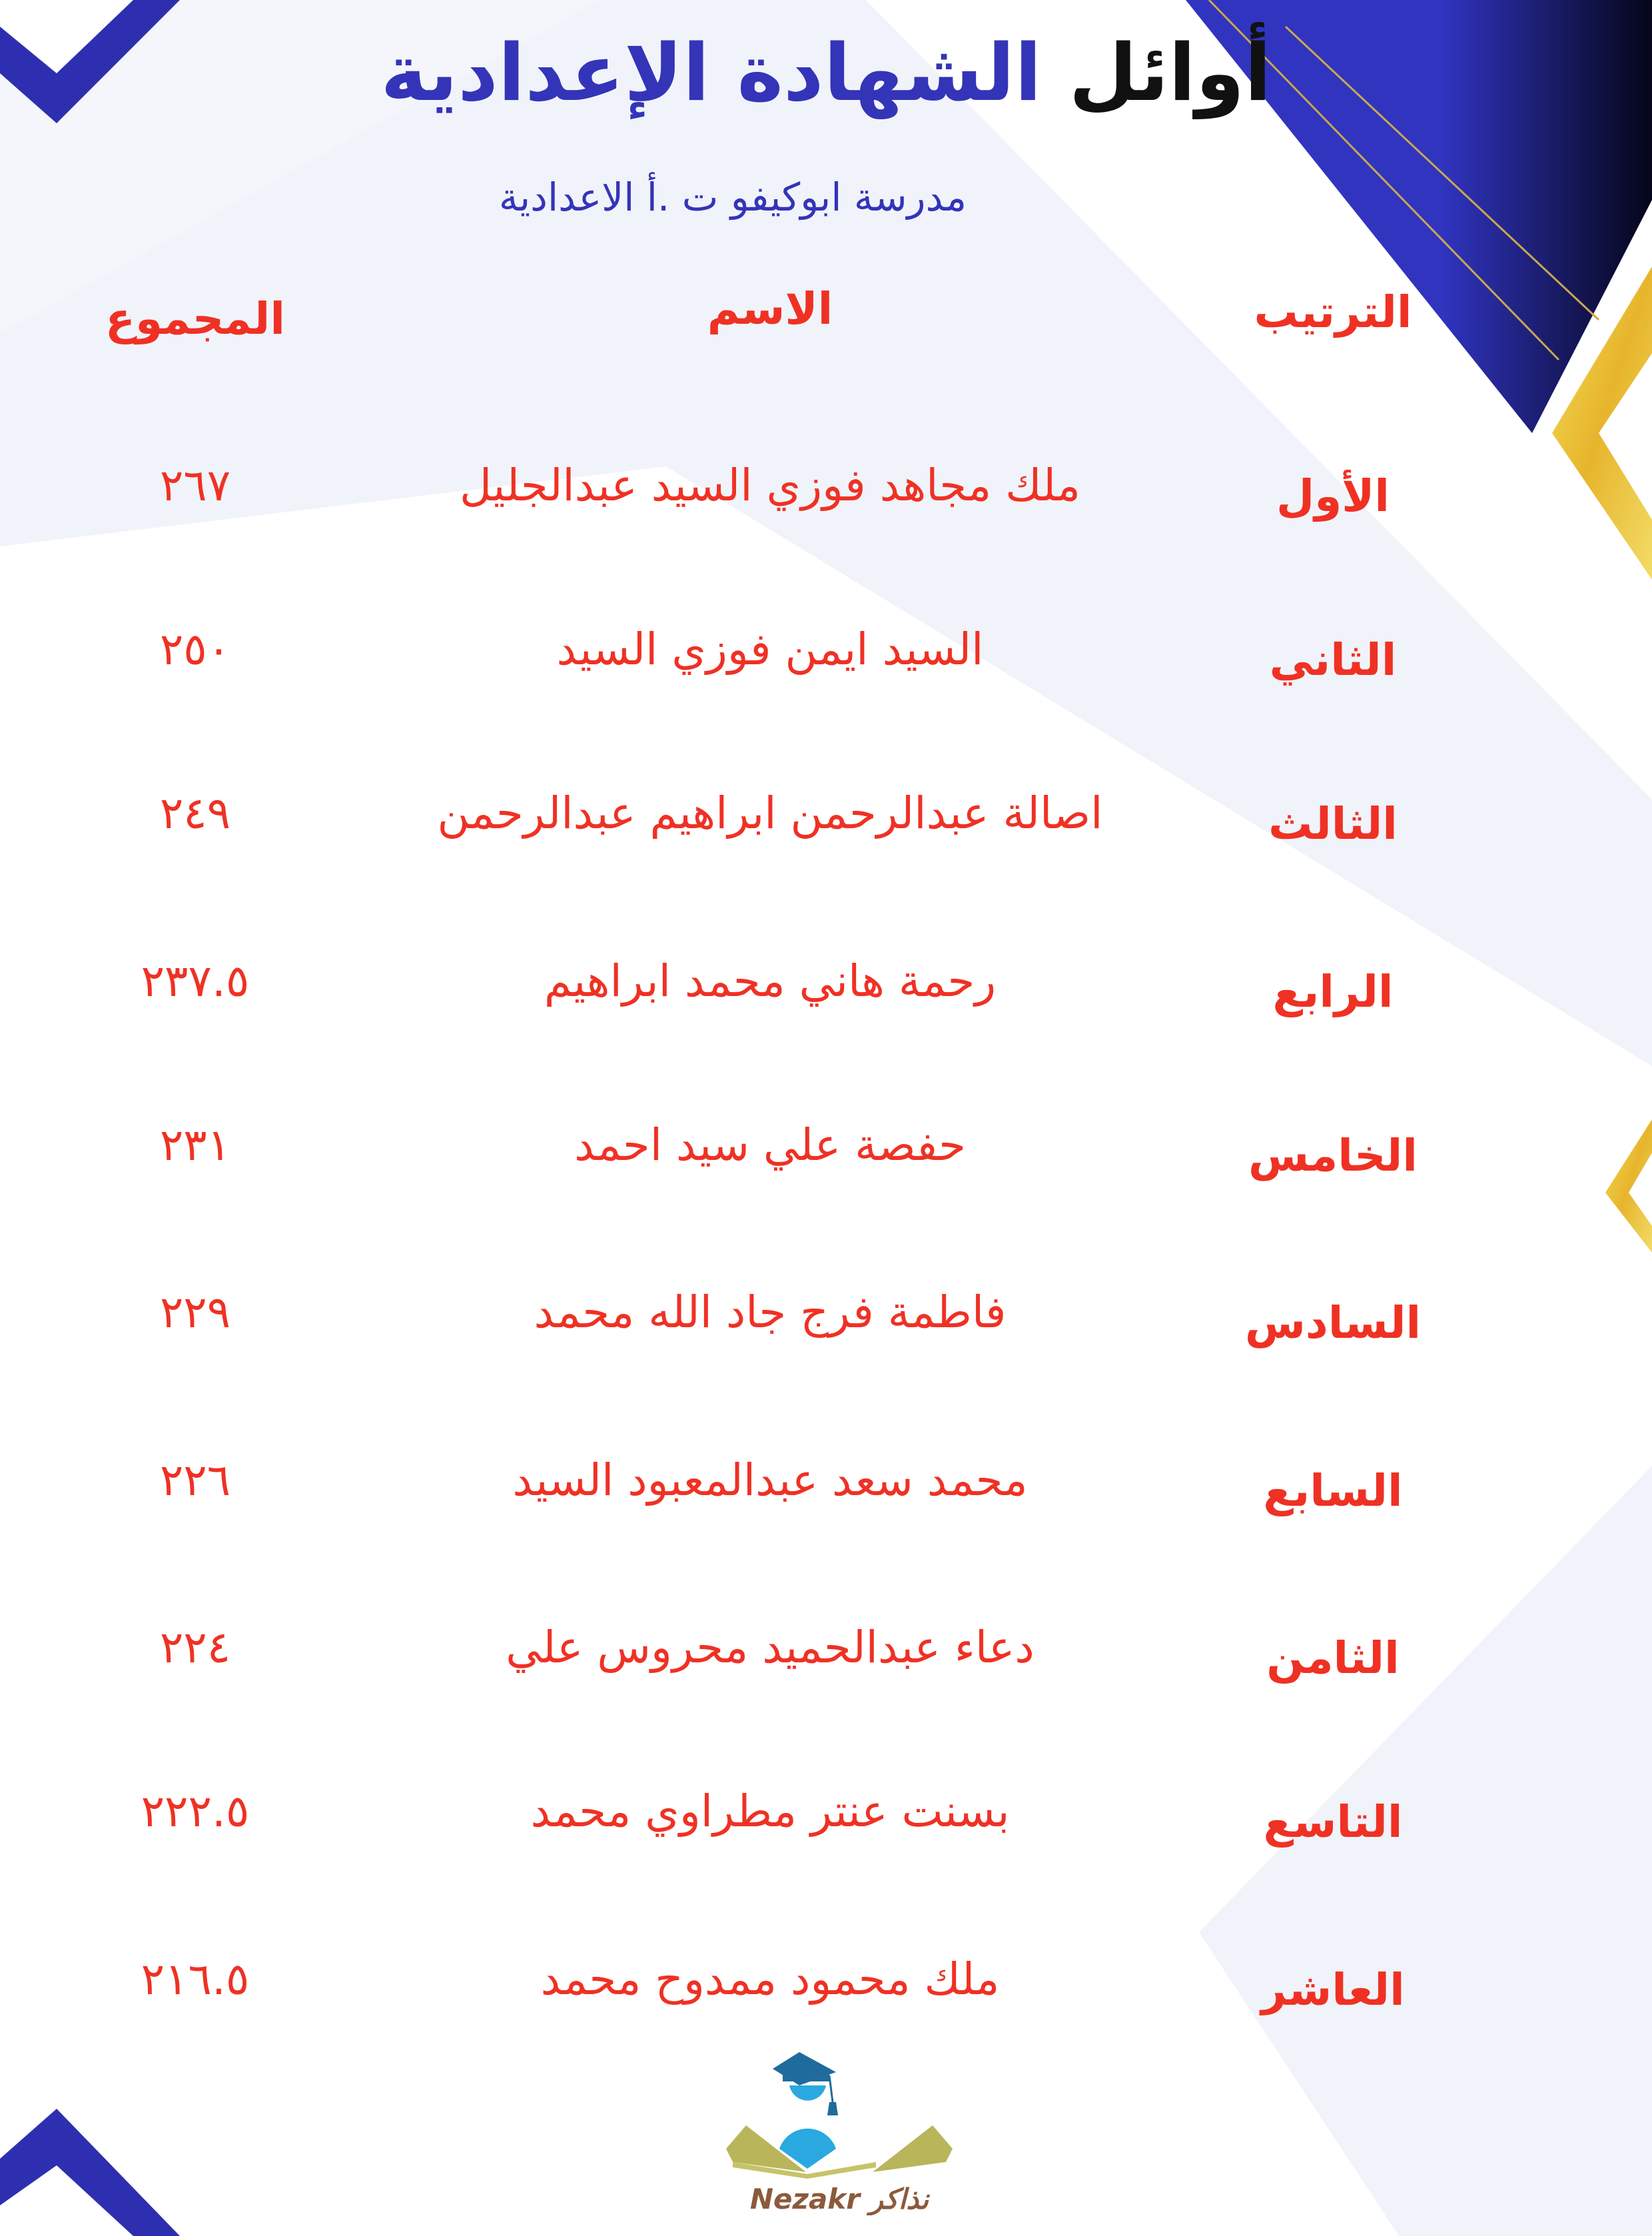 The height and width of the screenshot is (2236, 1652). What do you see at coordinates (839, 2133) in the screenshot?
I see `nezakr-logo: Nezakr نذاكر` at bounding box center [839, 2133].